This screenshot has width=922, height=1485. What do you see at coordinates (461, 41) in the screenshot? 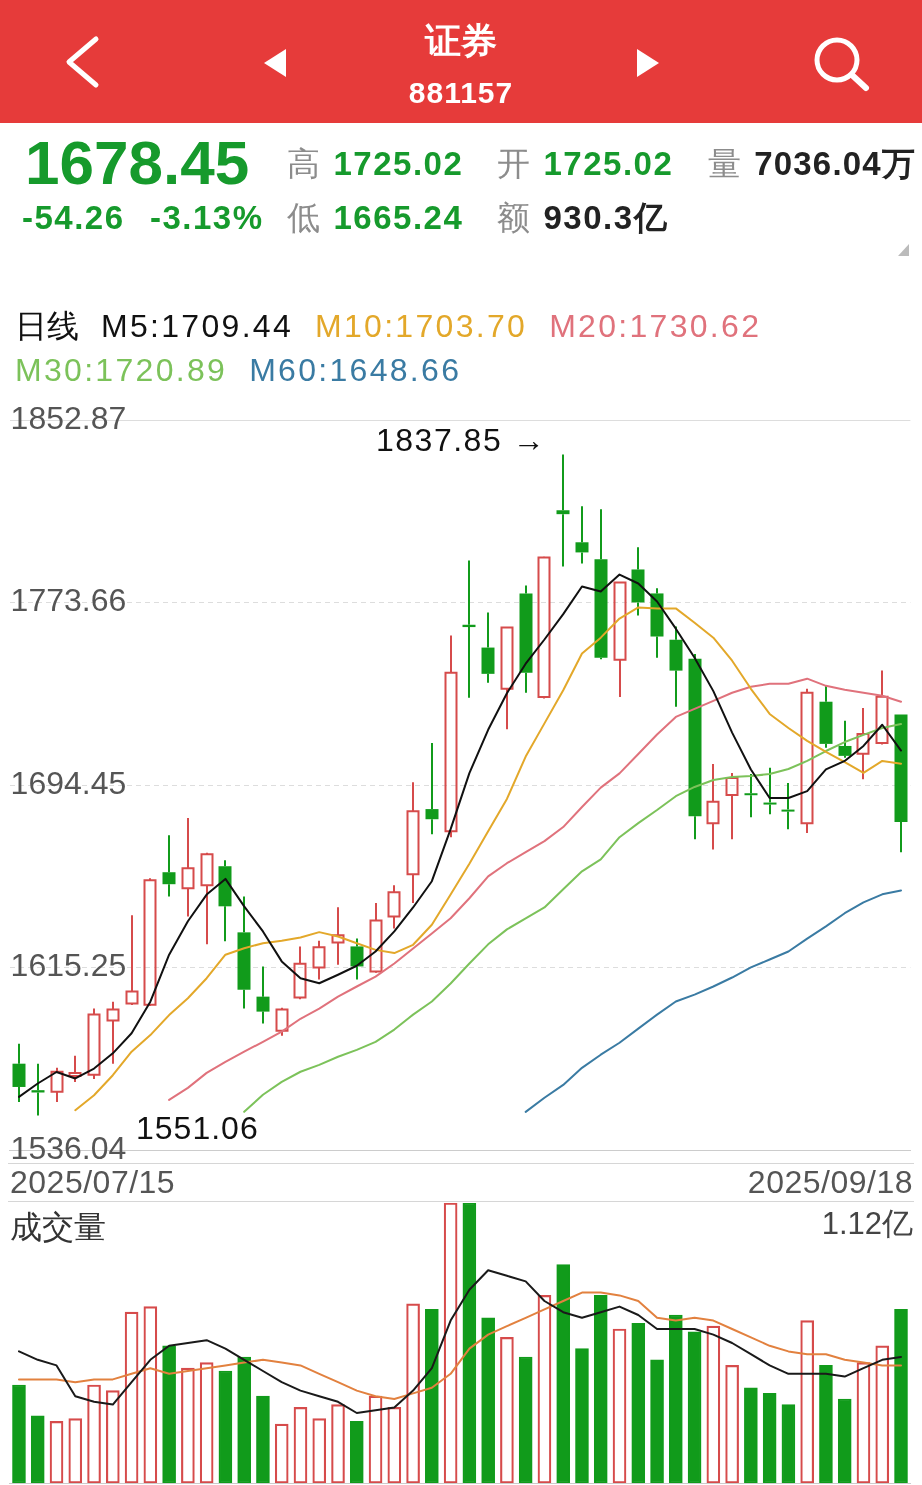
I see `chart-title: 证券` at bounding box center [461, 41].